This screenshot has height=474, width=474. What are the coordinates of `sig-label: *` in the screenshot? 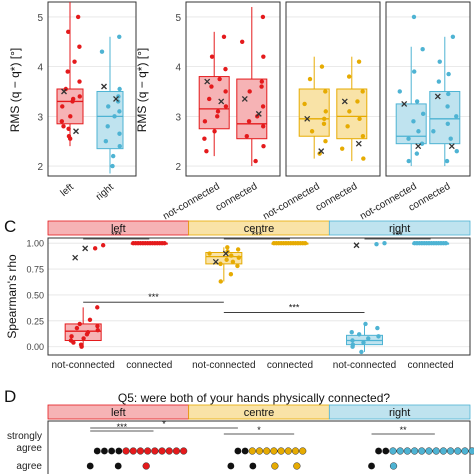 It's located at (259, 430).